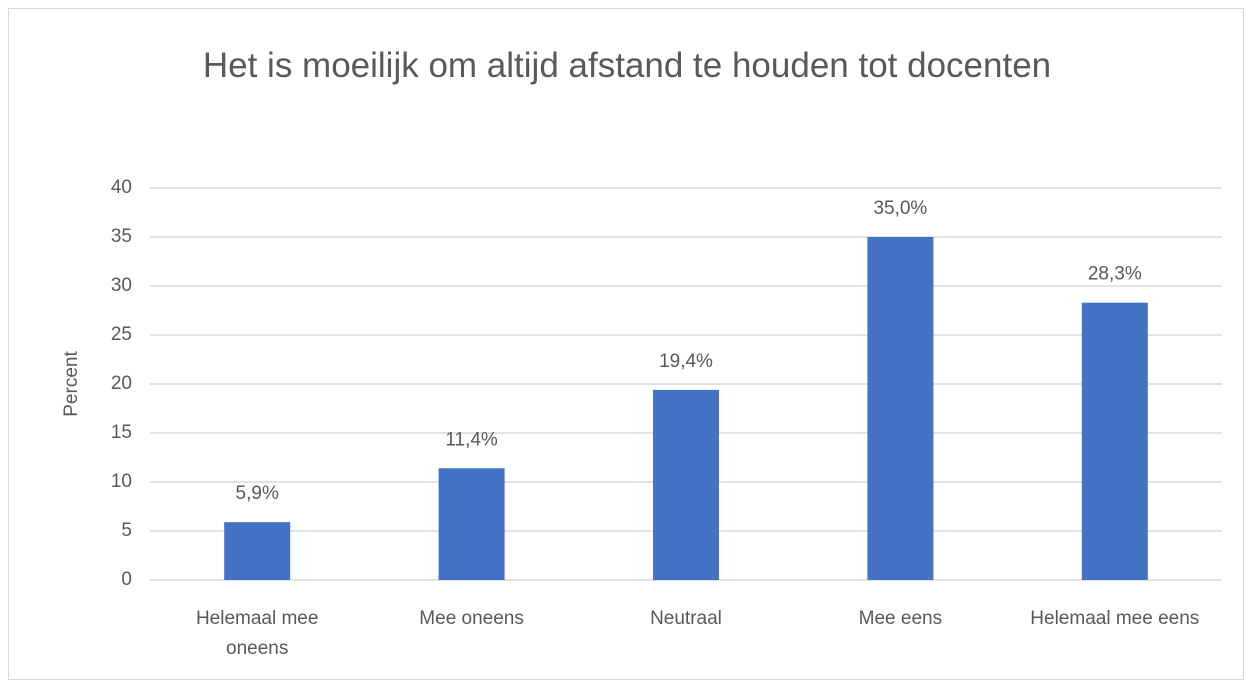 The height and width of the screenshot is (688, 1254). Describe the element at coordinates (121, 285) in the screenshot. I see `y-tick-label: 30` at that location.